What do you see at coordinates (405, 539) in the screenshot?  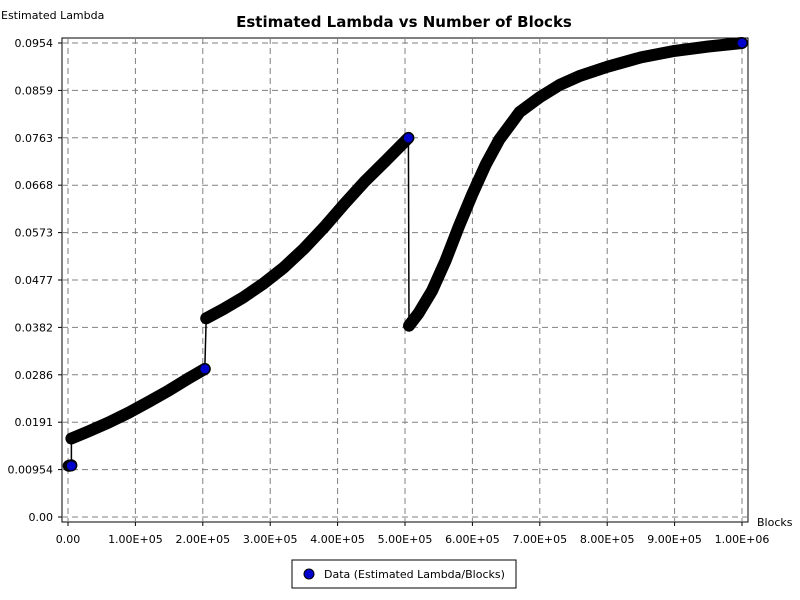 I see `x-tick-label: 5.00E+05` at bounding box center [405, 539].